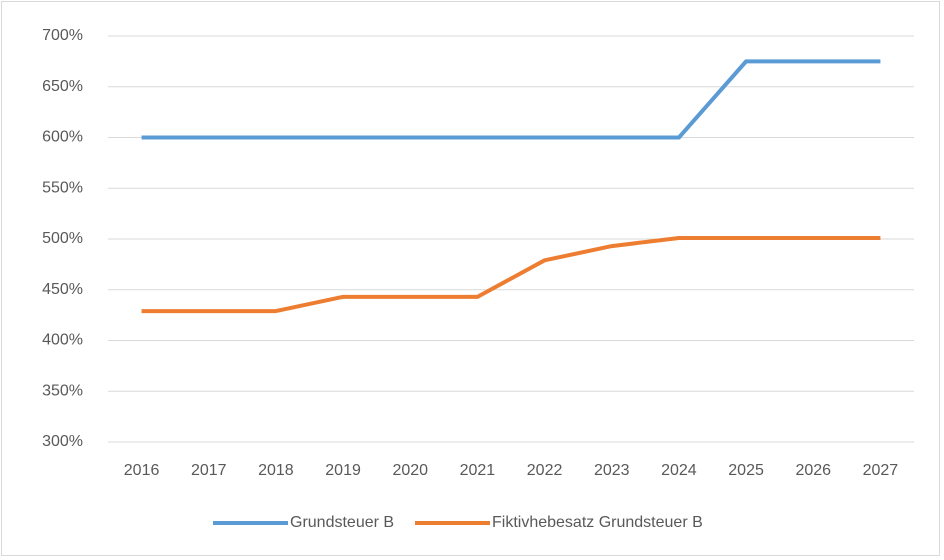 The image size is (944, 560). What do you see at coordinates (276, 470) in the screenshot?
I see `x-tick-label: 2018` at bounding box center [276, 470].